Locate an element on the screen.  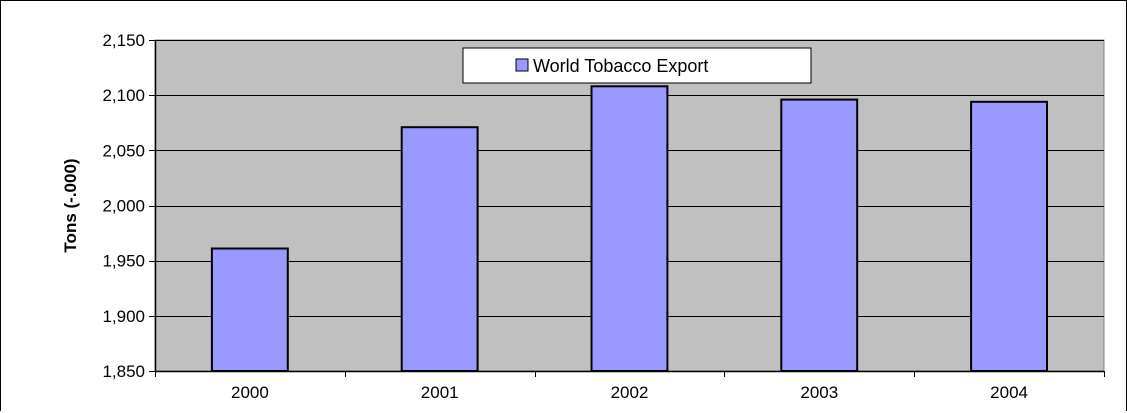
x-tick-label-2002: 2002 is located at coordinates (630, 392).